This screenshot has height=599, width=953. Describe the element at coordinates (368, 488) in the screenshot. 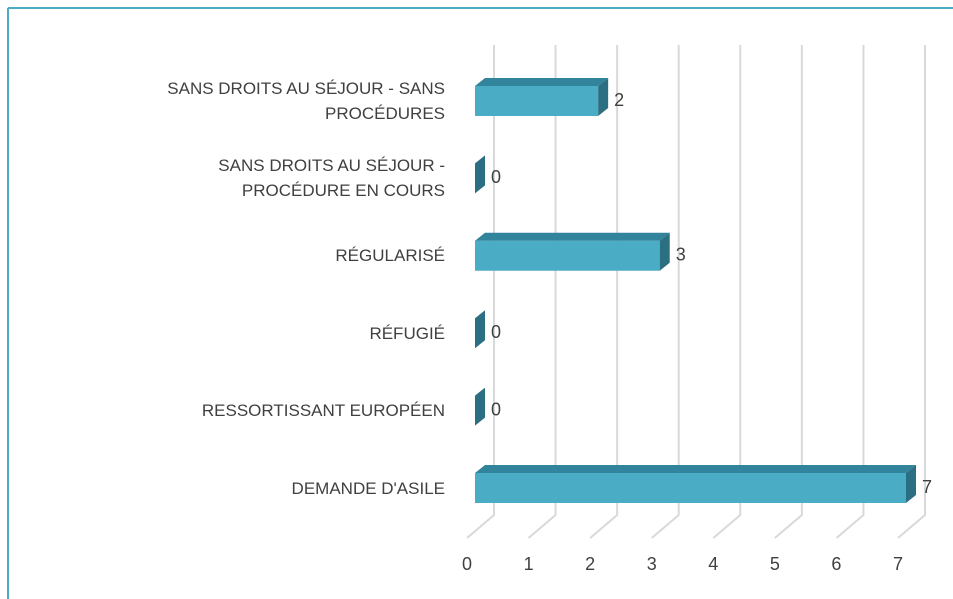

I see `y-tick-label: DEMANDE D'ASILE` at that location.